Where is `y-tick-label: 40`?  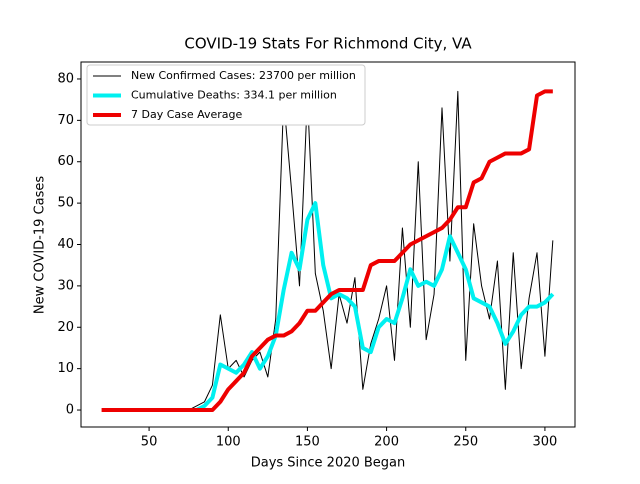 y-tick-label: 40 is located at coordinates (65, 244).